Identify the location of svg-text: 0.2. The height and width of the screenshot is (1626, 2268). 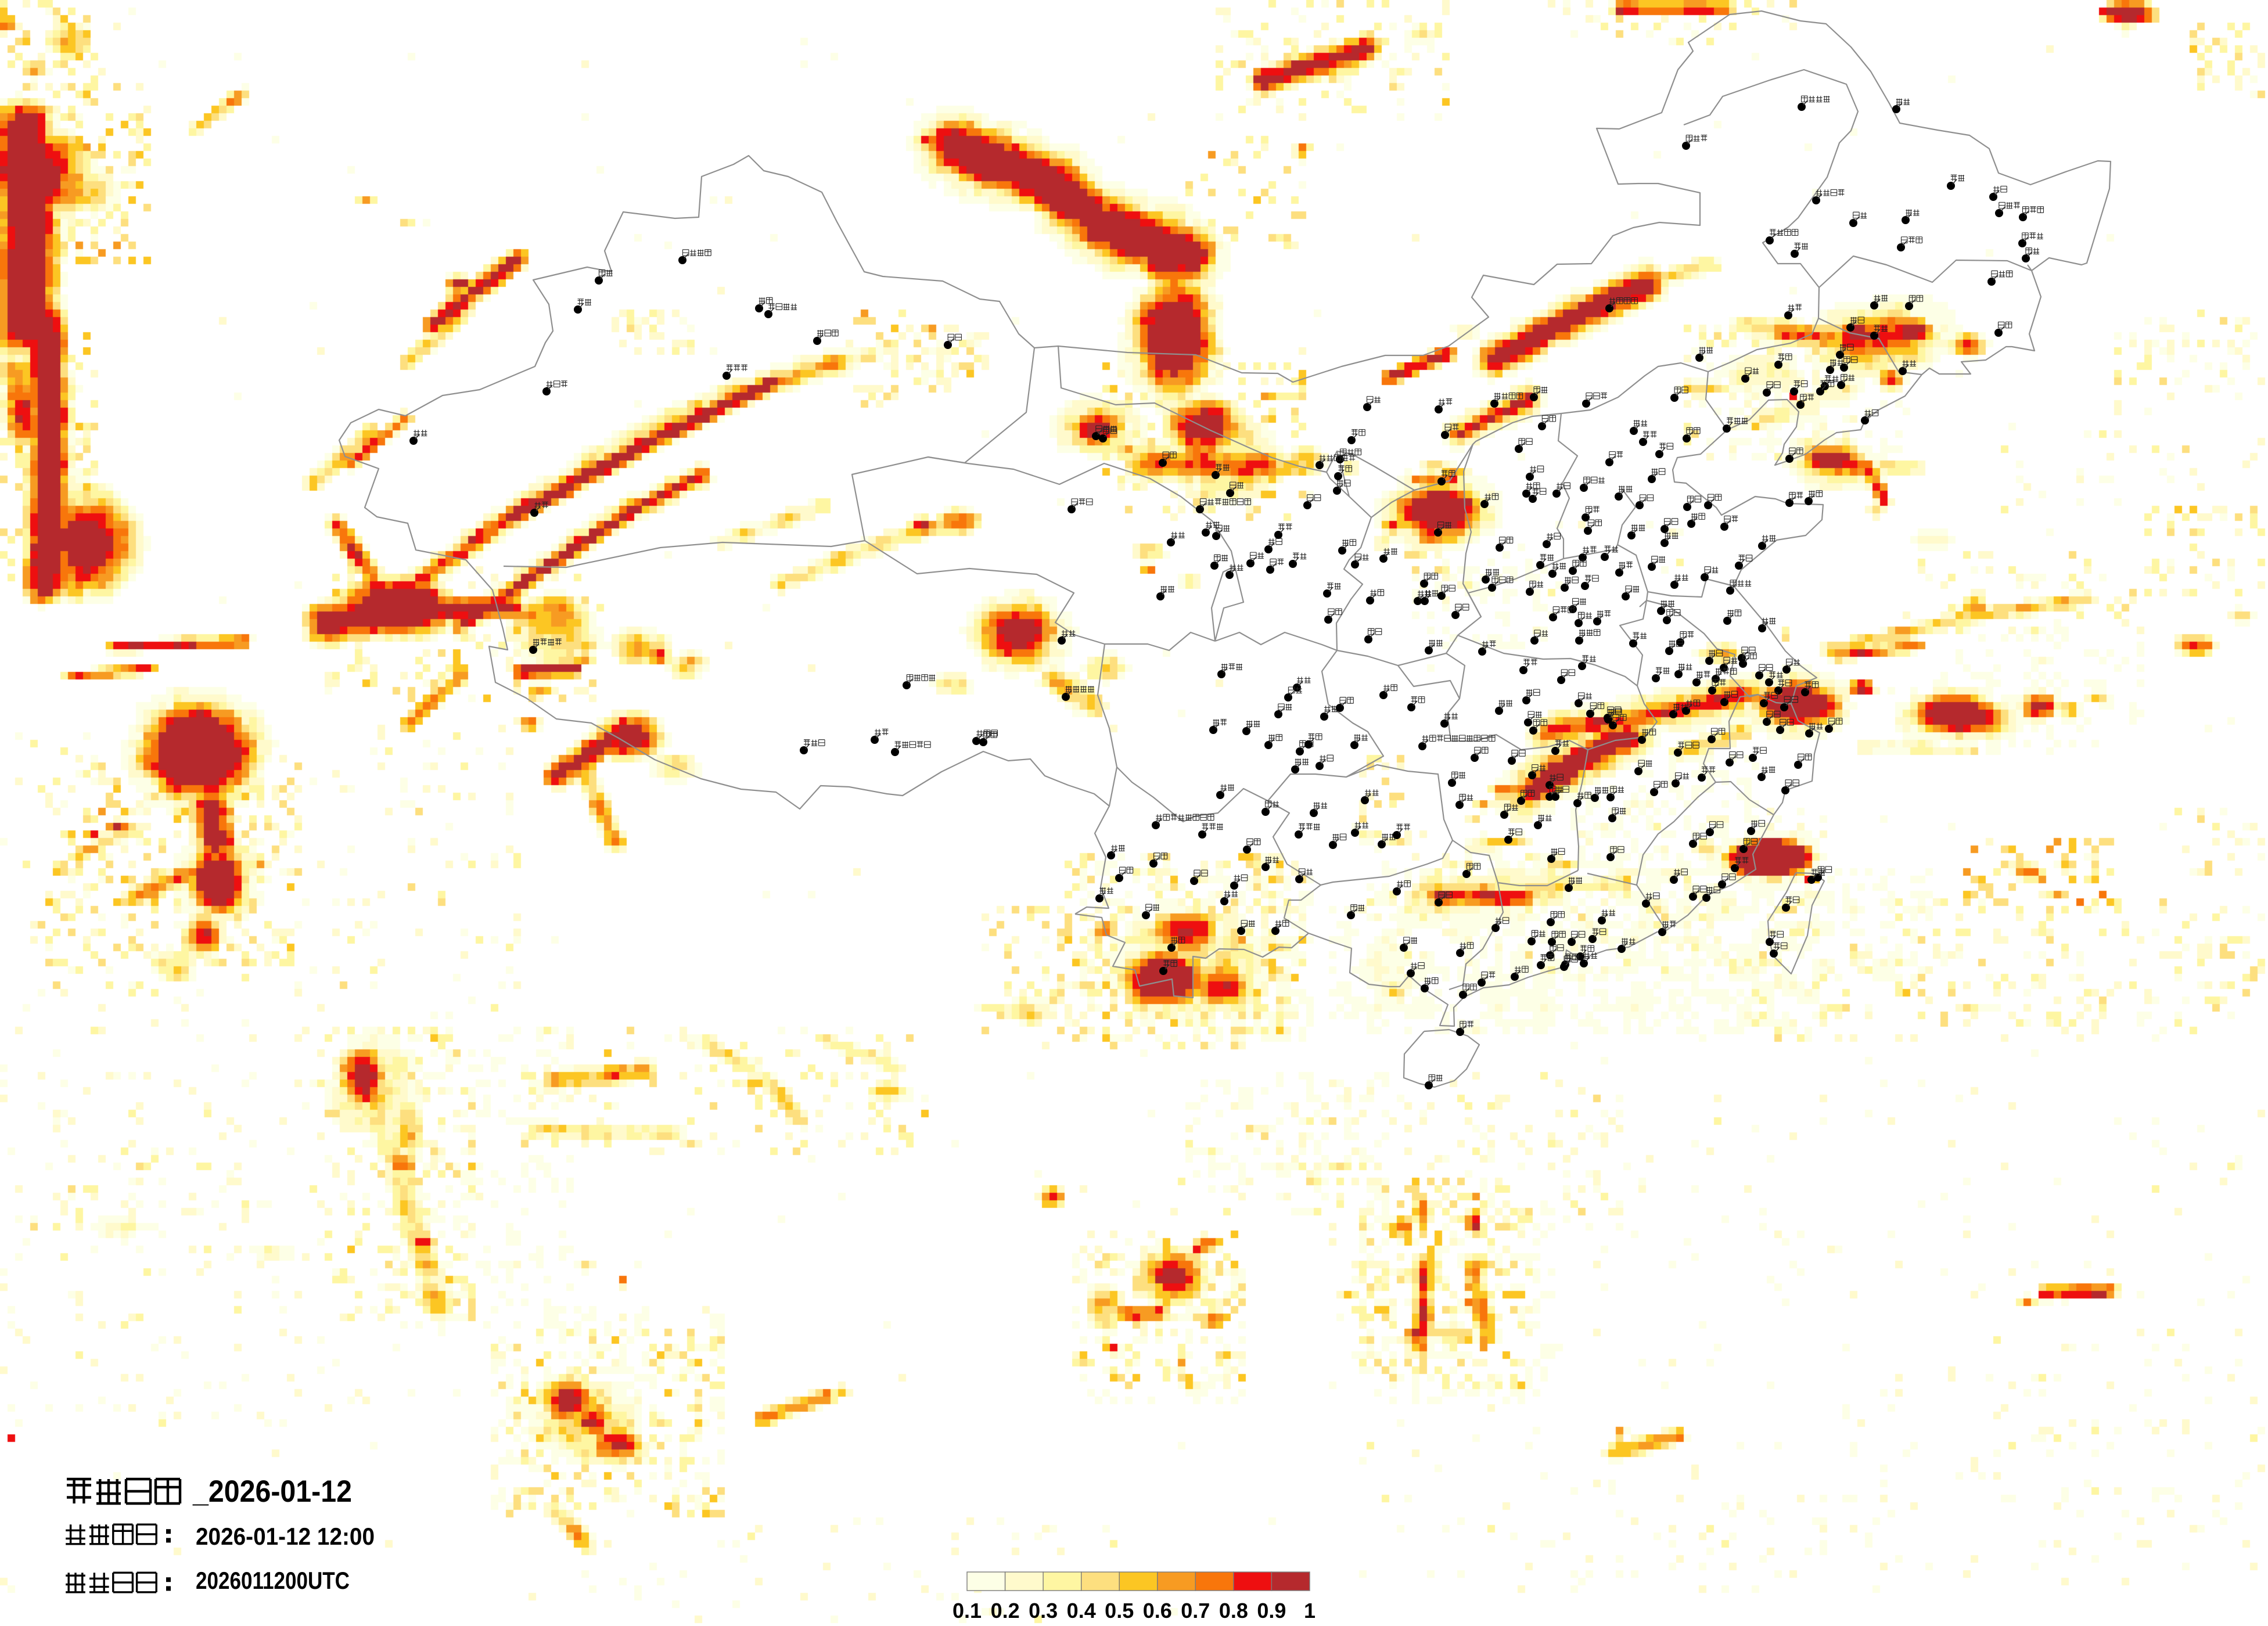
(1005, 1611).